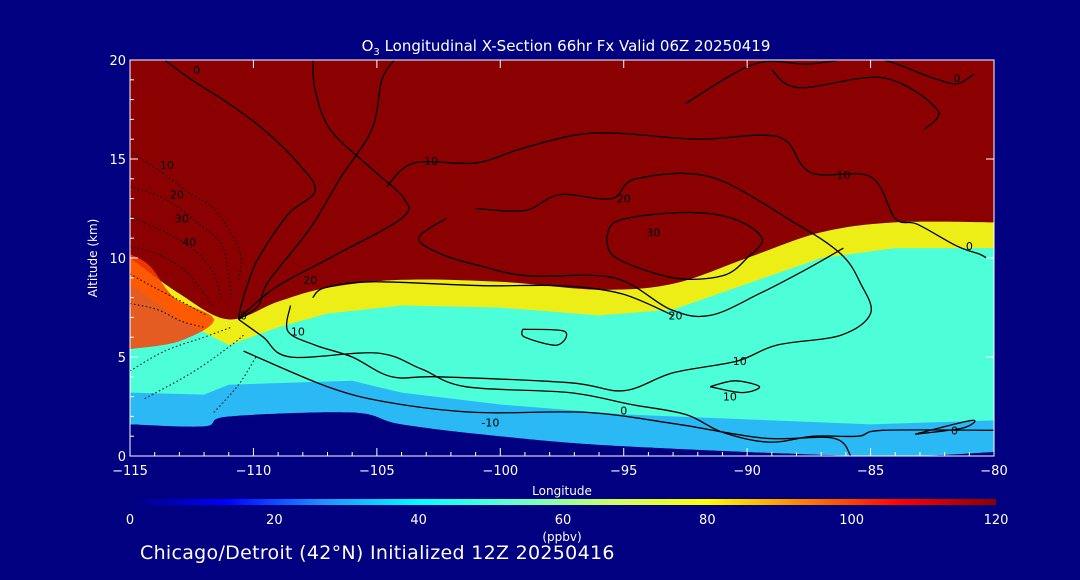  I want to click on contour-label-4: 30, so click(182, 218).